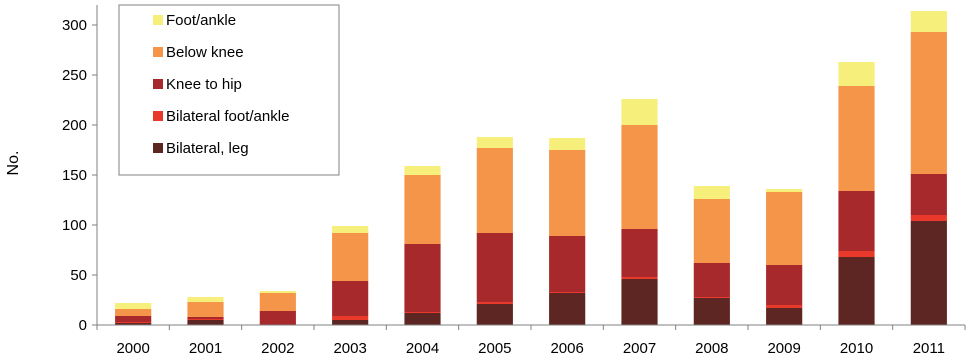 The image size is (979, 360). What do you see at coordinates (204, 84) in the screenshot?
I see `legend-label-2: Knee to hip` at bounding box center [204, 84].